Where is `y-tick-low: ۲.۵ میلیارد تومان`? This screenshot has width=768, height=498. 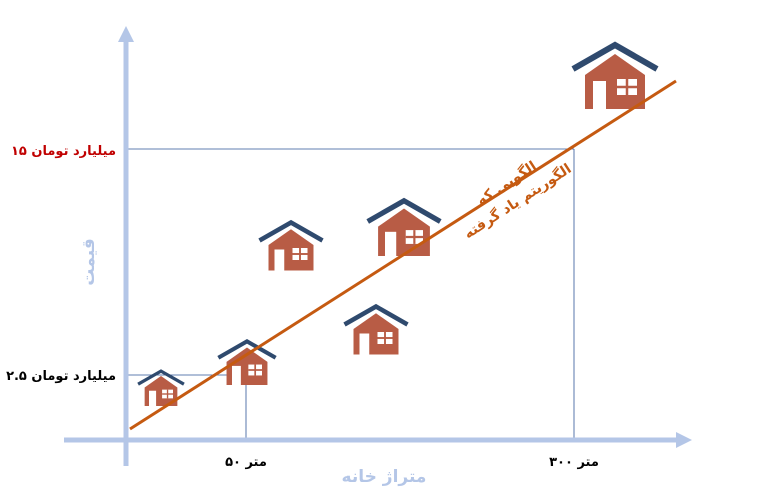 y-tick-low: ۲.۵ میلیارد تومان is located at coordinates (61, 376).